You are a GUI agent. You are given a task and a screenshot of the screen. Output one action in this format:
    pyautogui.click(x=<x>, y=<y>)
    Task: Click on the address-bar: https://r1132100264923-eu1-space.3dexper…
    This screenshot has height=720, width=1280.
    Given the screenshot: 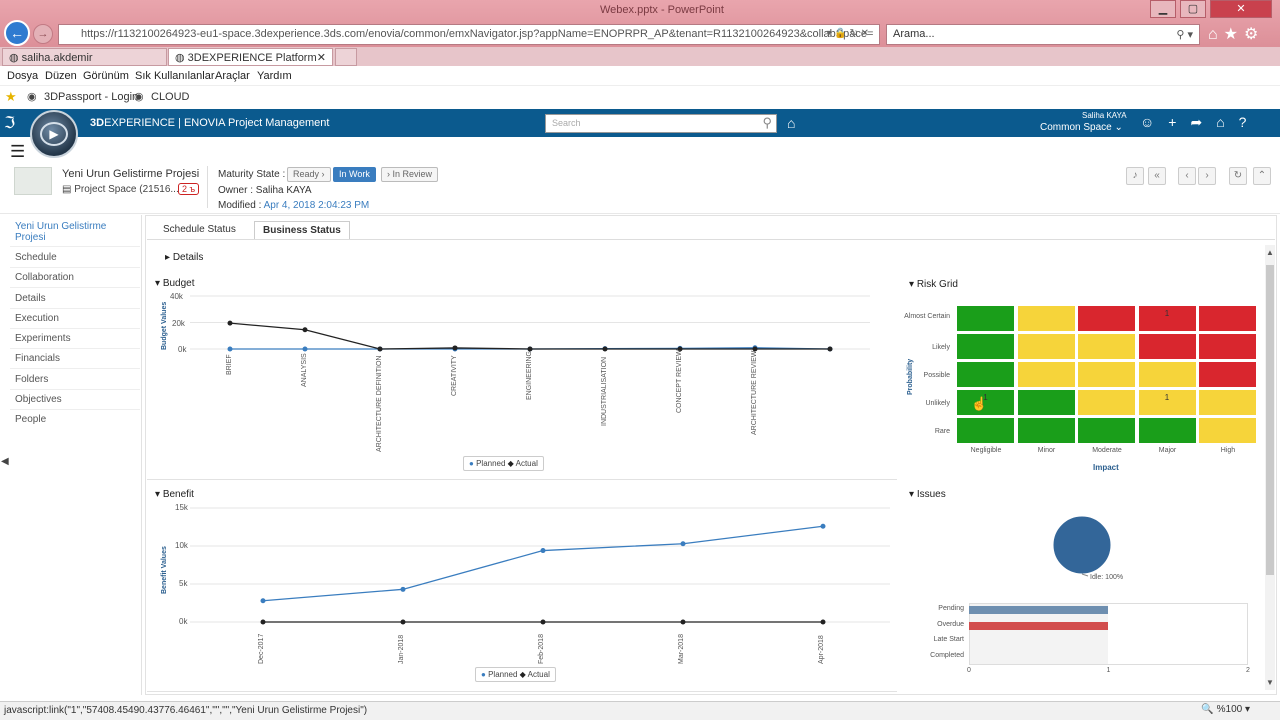 What is the action you would take?
    pyautogui.click(x=469, y=34)
    